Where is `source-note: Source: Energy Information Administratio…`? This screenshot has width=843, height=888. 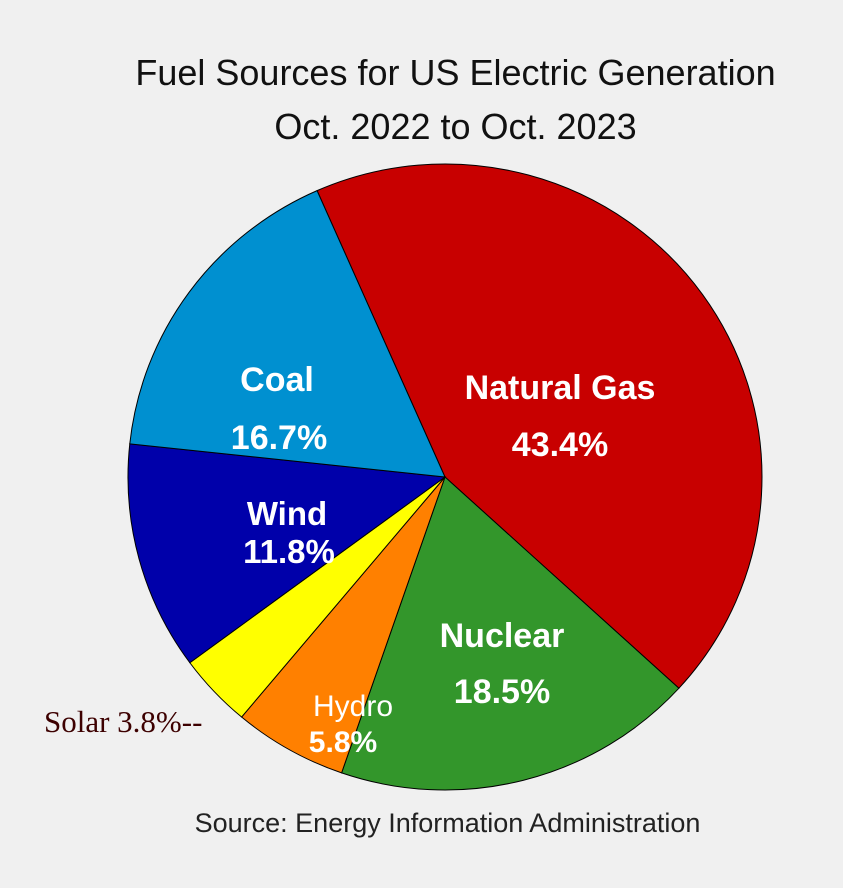 source-note: Source: Energy Information Administratio… is located at coordinates (447, 823).